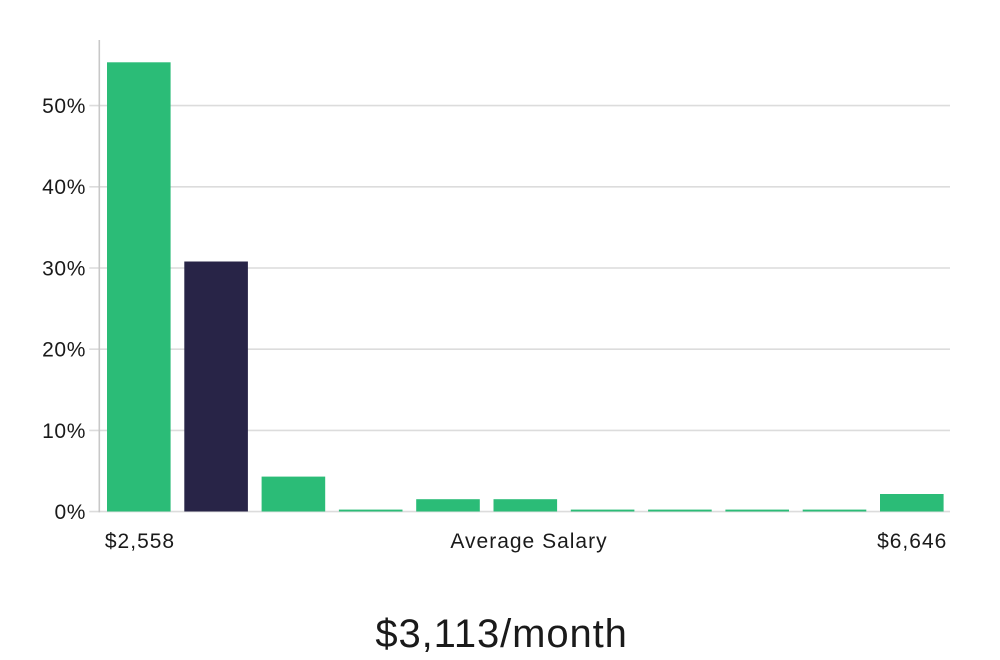 The width and height of the screenshot is (1000, 660). Describe the element at coordinates (501, 634) in the screenshot. I see `svg-text: $3,113/month` at that location.